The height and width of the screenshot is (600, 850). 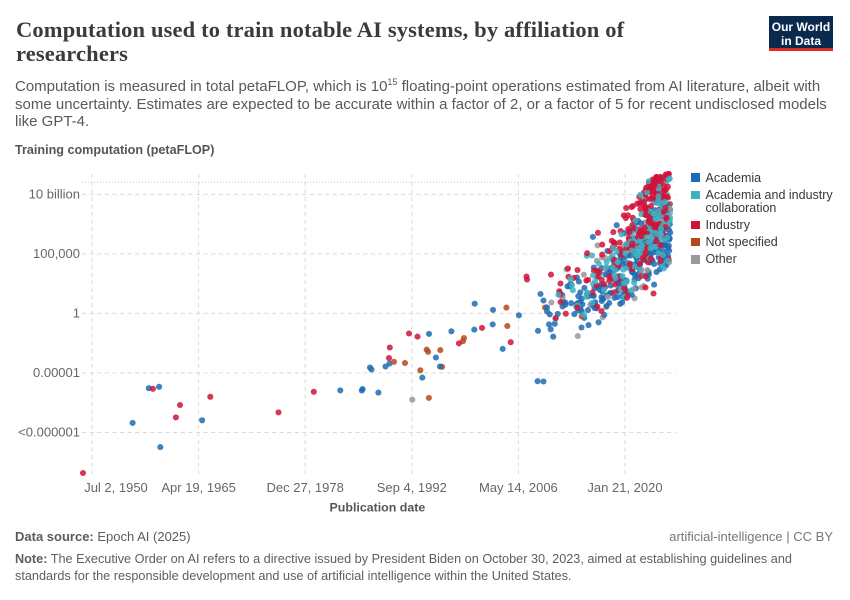 What do you see at coordinates (518, 487) in the screenshot?
I see `svg-text: May 14, 2006` at bounding box center [518, 487].